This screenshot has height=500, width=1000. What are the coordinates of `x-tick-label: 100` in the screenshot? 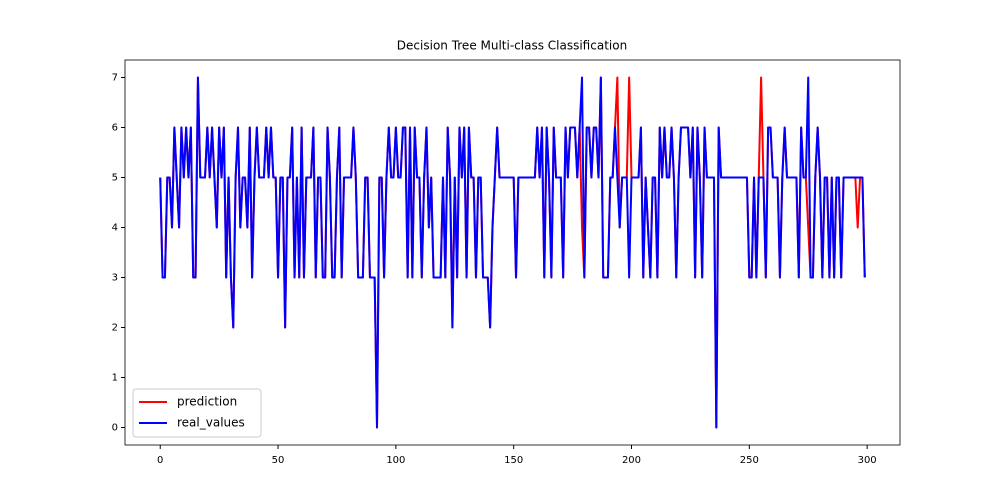 It's located at (395, 460).